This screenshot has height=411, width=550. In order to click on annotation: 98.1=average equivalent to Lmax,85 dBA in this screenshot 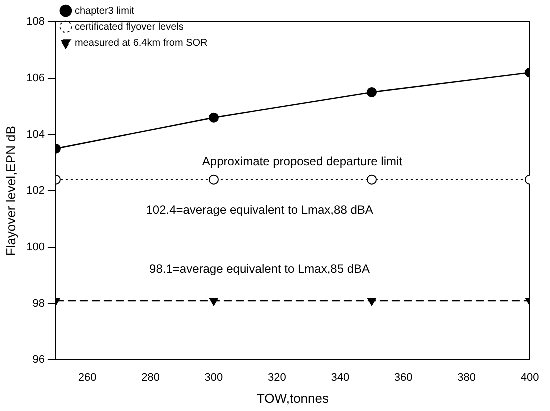, I will do `click(260, 269)`.